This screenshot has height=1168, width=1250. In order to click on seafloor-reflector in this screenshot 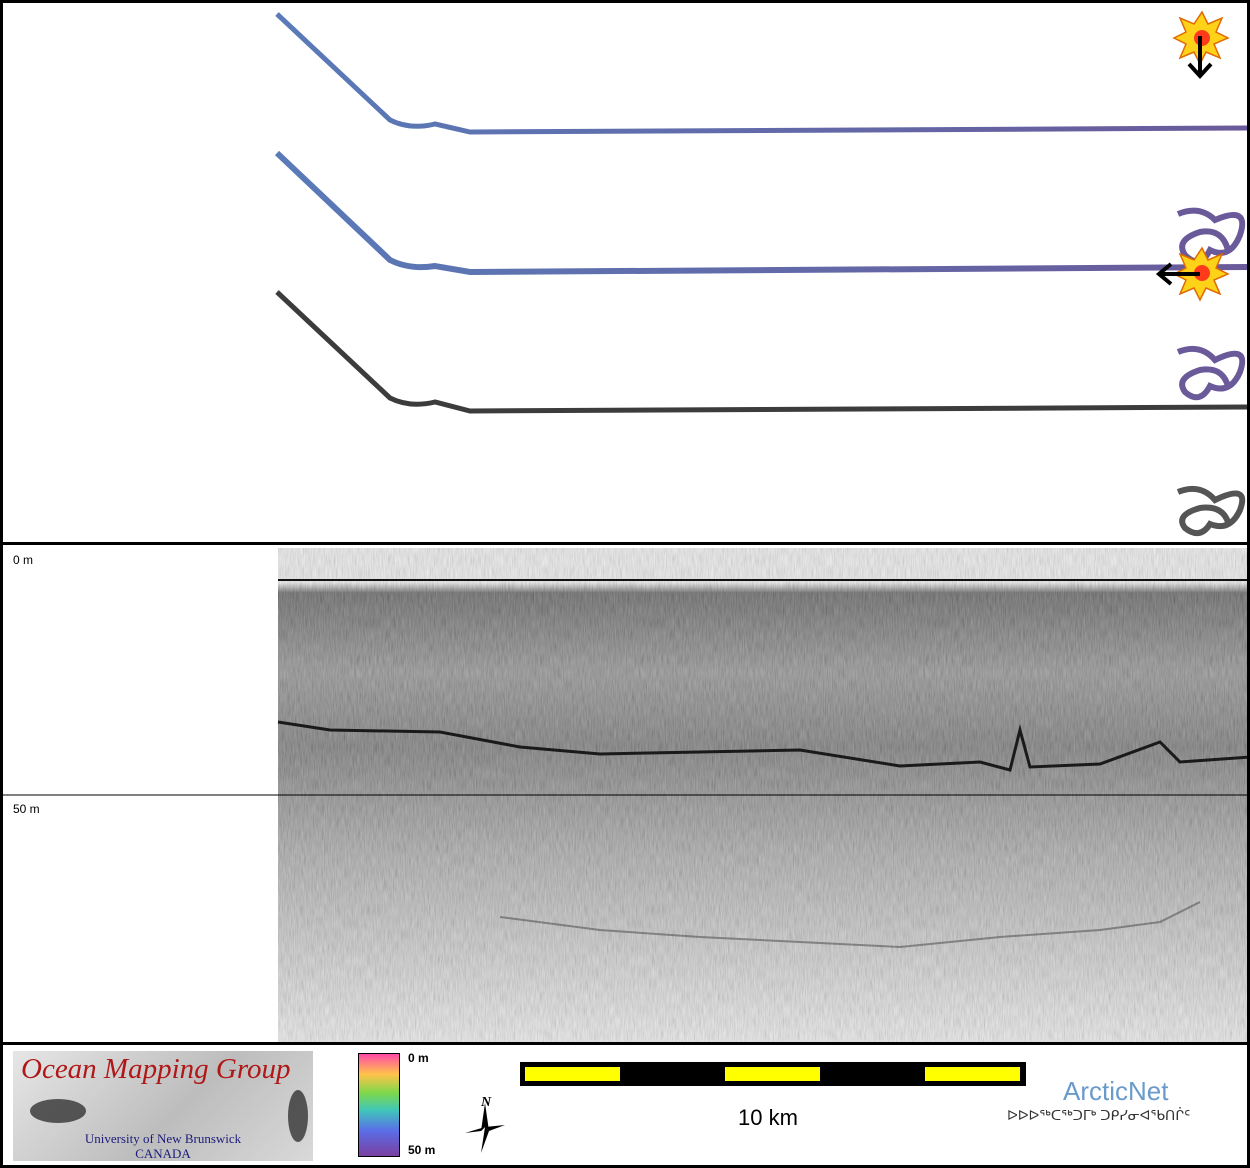, I will do `click(762, 746)`.